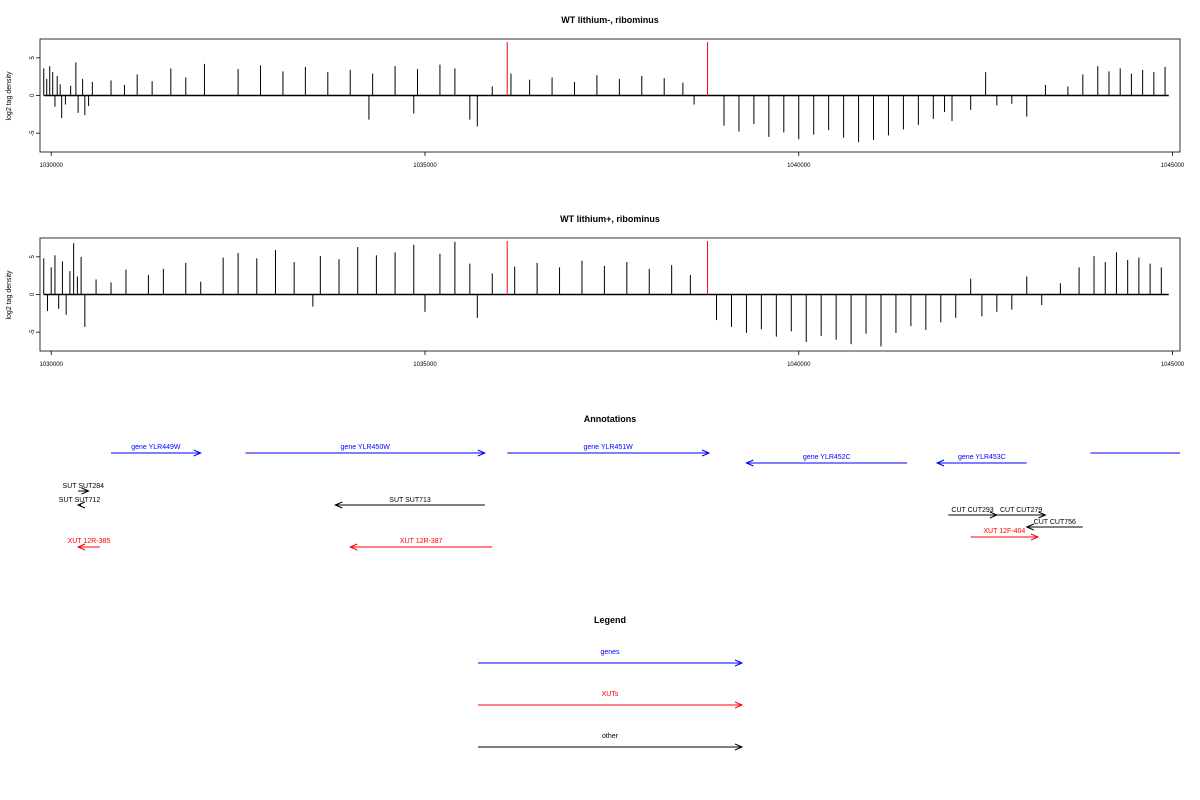  I want to click on legend-label: other, so click(610, 736).